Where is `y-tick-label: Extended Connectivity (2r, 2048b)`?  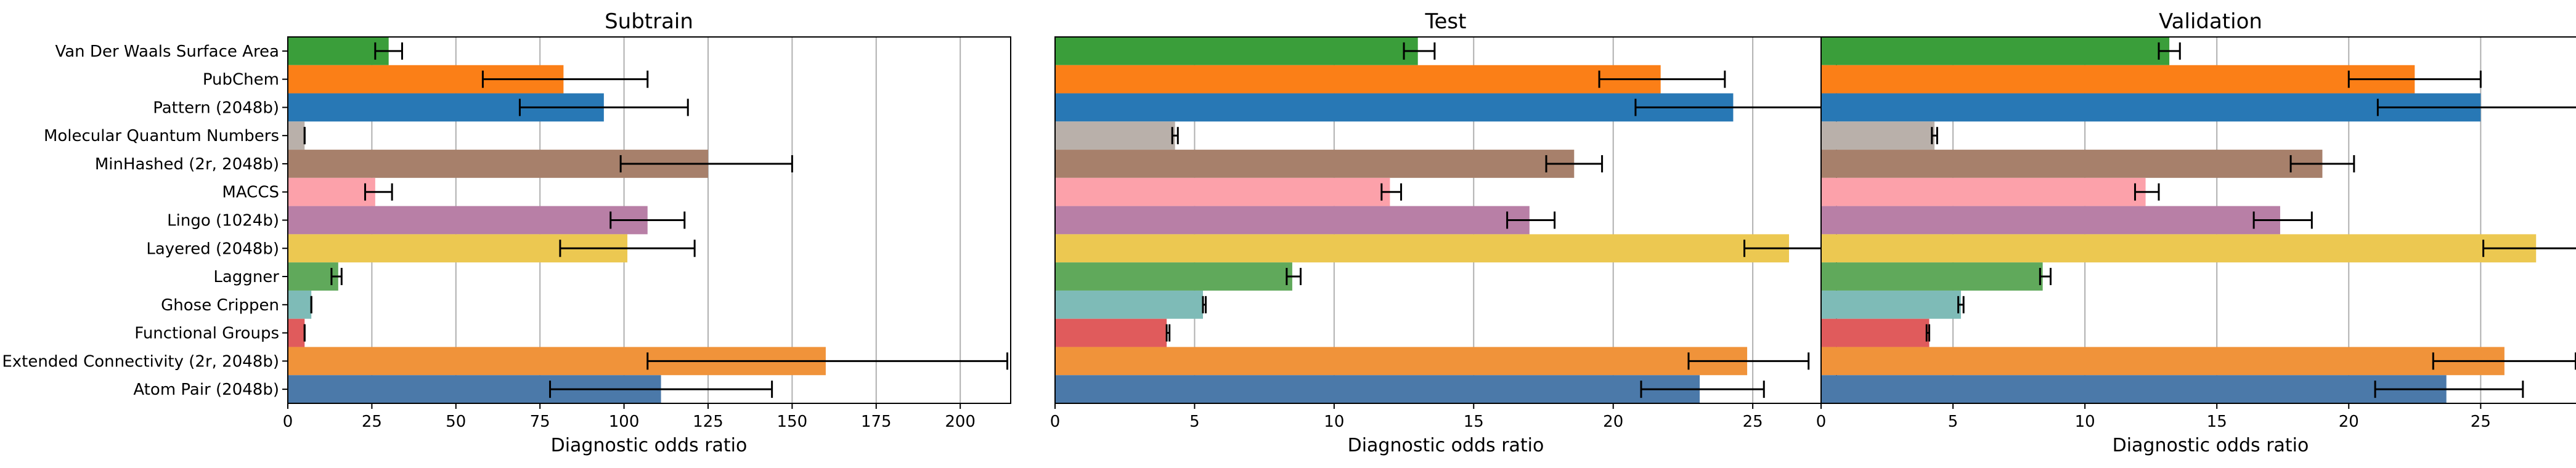 y-tick-label: Extended Connectivity (2r, 2048b) is located at coordinates (140, 362).